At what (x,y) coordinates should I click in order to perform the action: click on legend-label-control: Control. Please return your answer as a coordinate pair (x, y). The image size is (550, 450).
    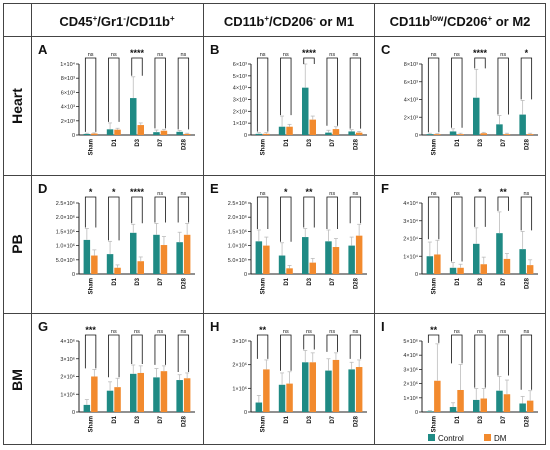
    Looking at the image, I should click on (451, 438).